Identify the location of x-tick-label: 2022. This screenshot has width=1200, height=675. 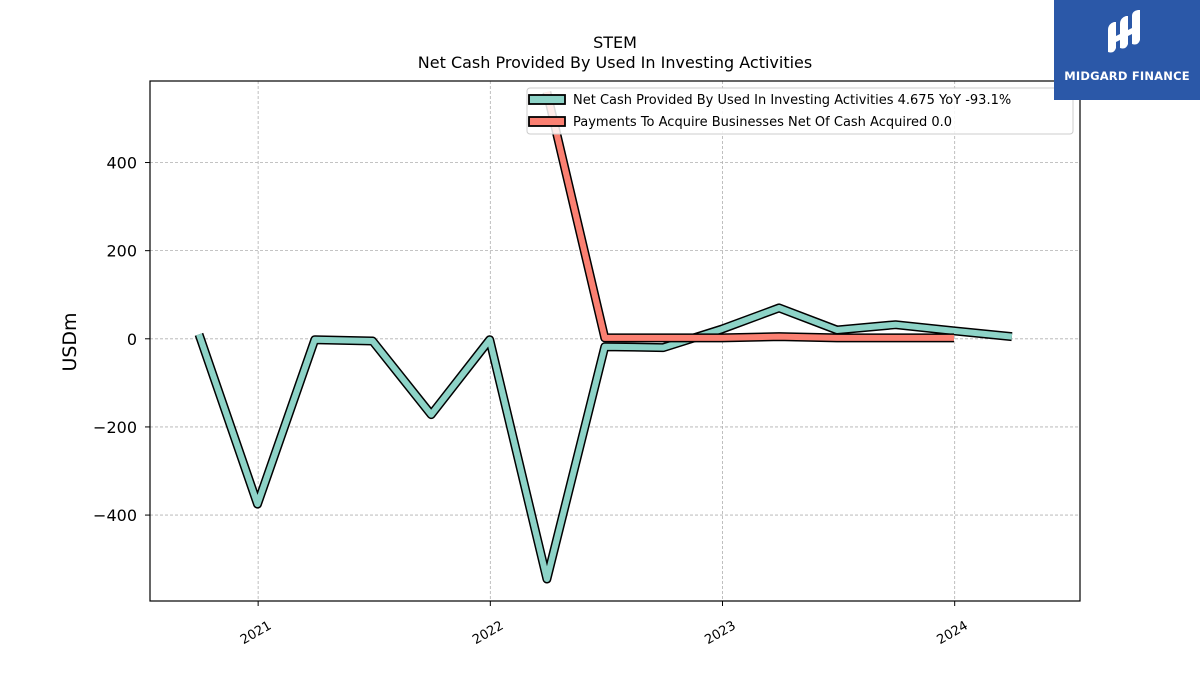
(488, 633).